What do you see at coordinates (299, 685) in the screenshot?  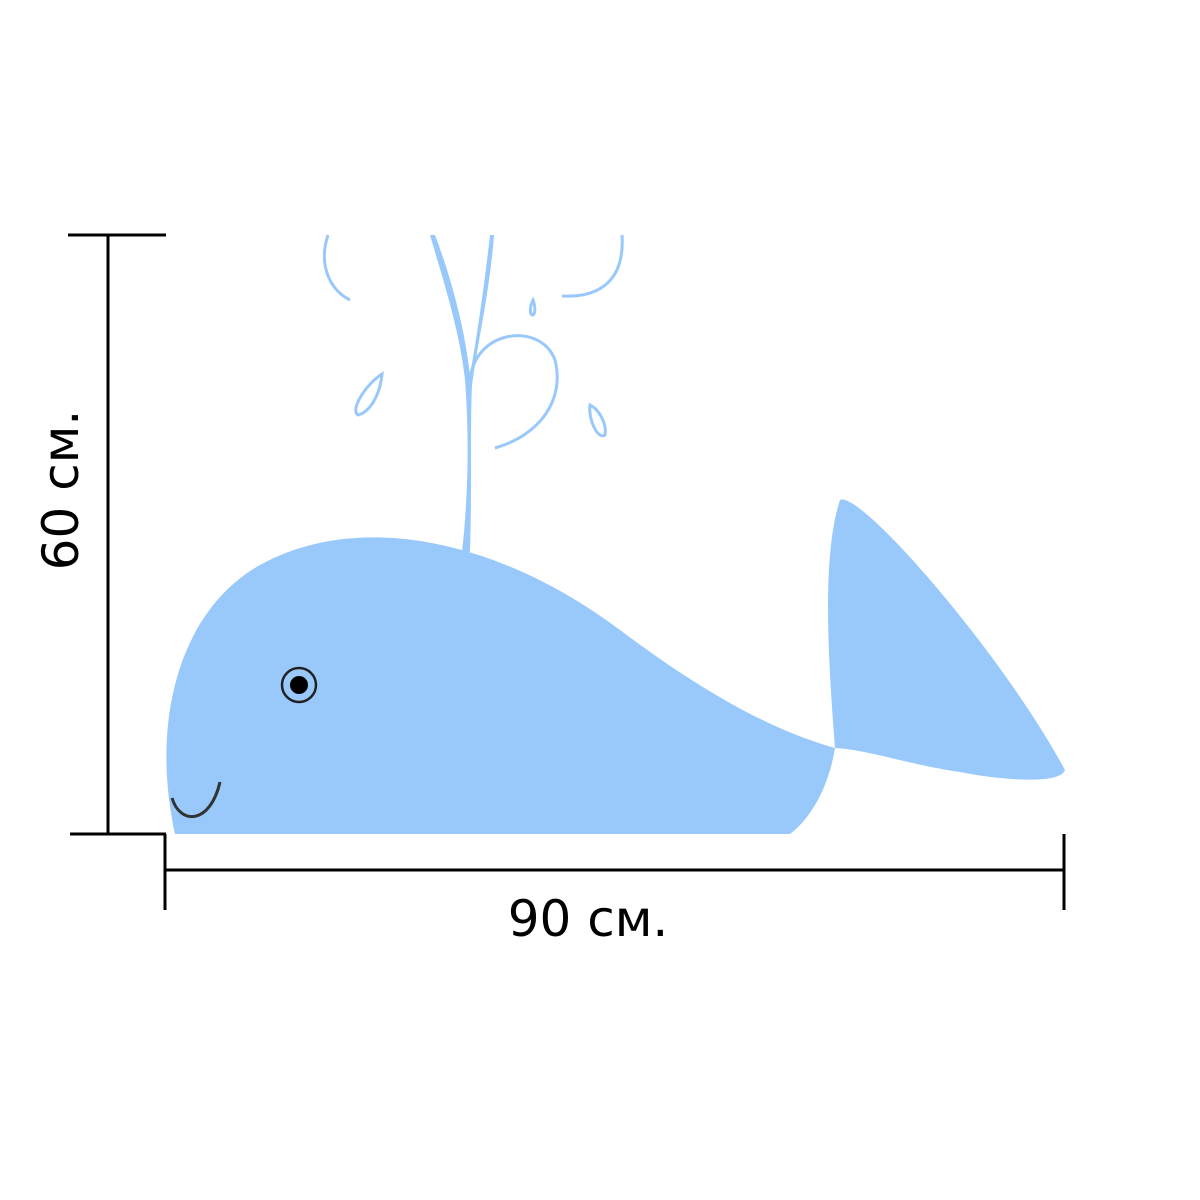 I see `eye` at bounding box center [299, 685].